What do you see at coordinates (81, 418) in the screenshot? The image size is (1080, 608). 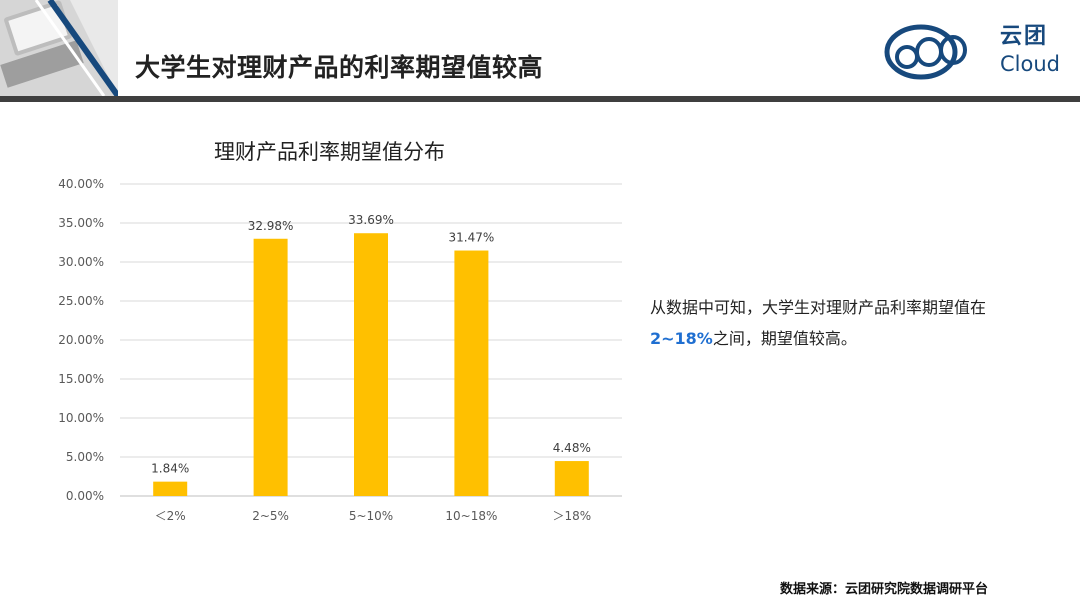 I see `y-tick-label: 10.00%` at bounding box center [81, 418].